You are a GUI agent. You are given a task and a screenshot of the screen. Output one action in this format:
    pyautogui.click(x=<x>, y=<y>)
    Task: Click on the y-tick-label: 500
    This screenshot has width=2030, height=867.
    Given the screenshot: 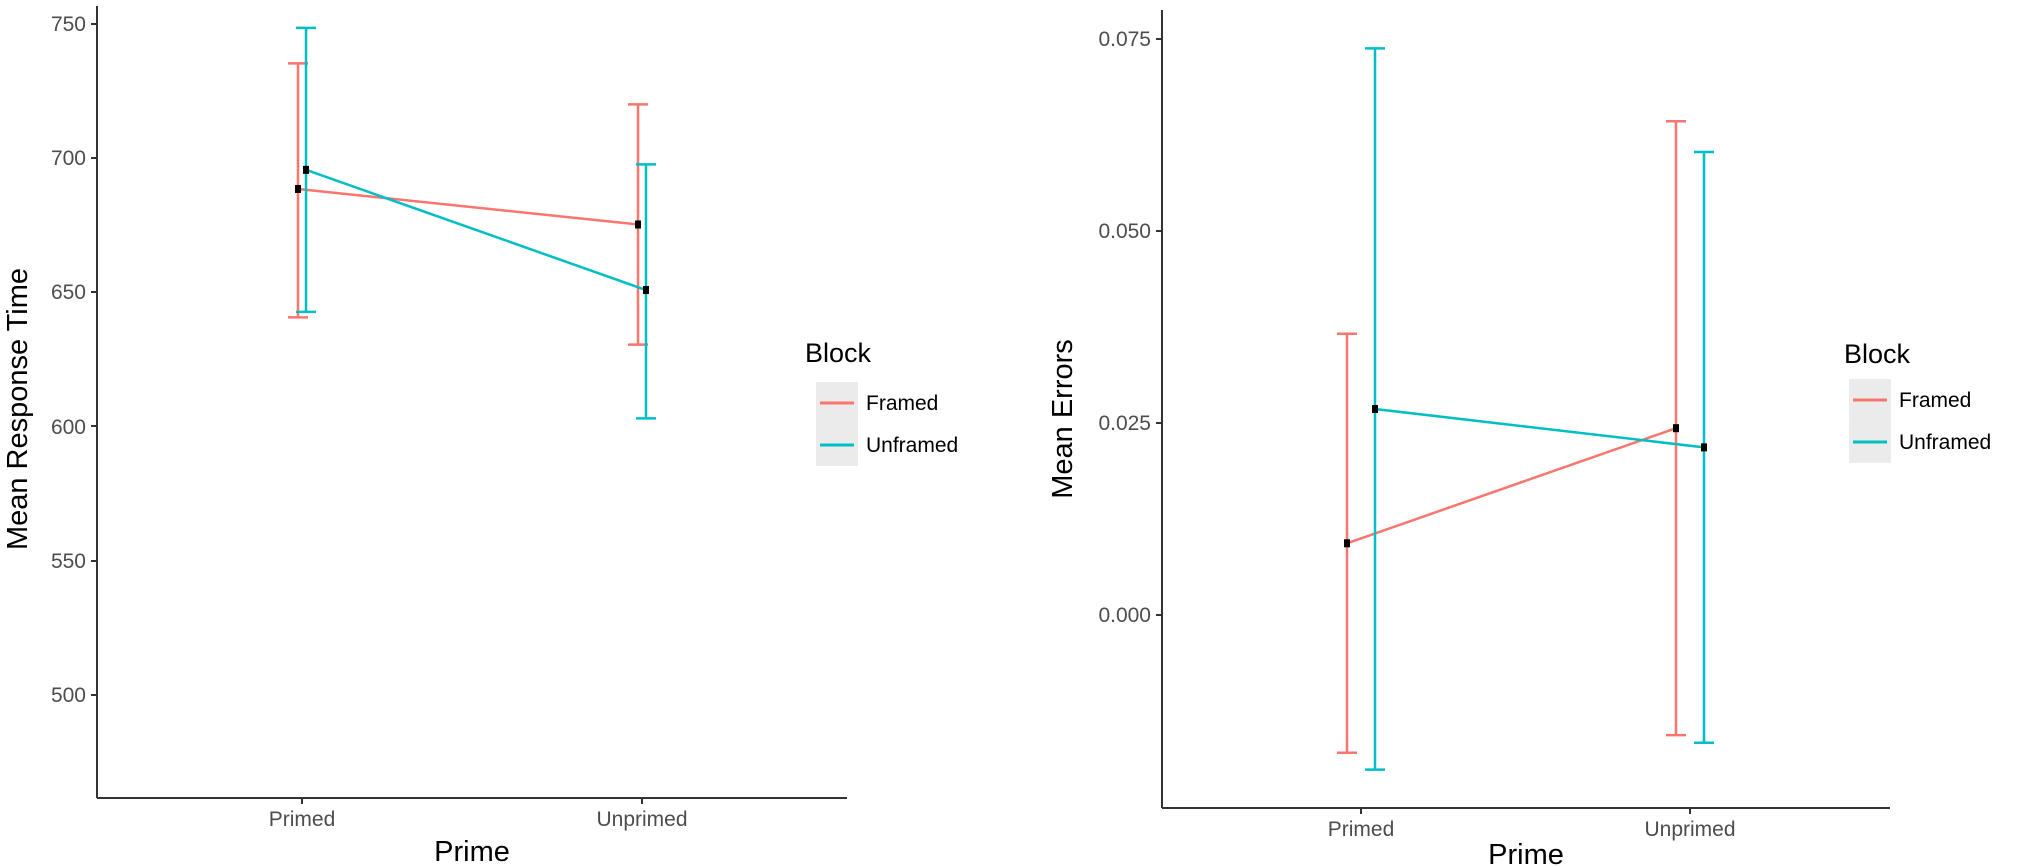 What is the action you would take?
    pyautogui.click(x=68, y=695)
    